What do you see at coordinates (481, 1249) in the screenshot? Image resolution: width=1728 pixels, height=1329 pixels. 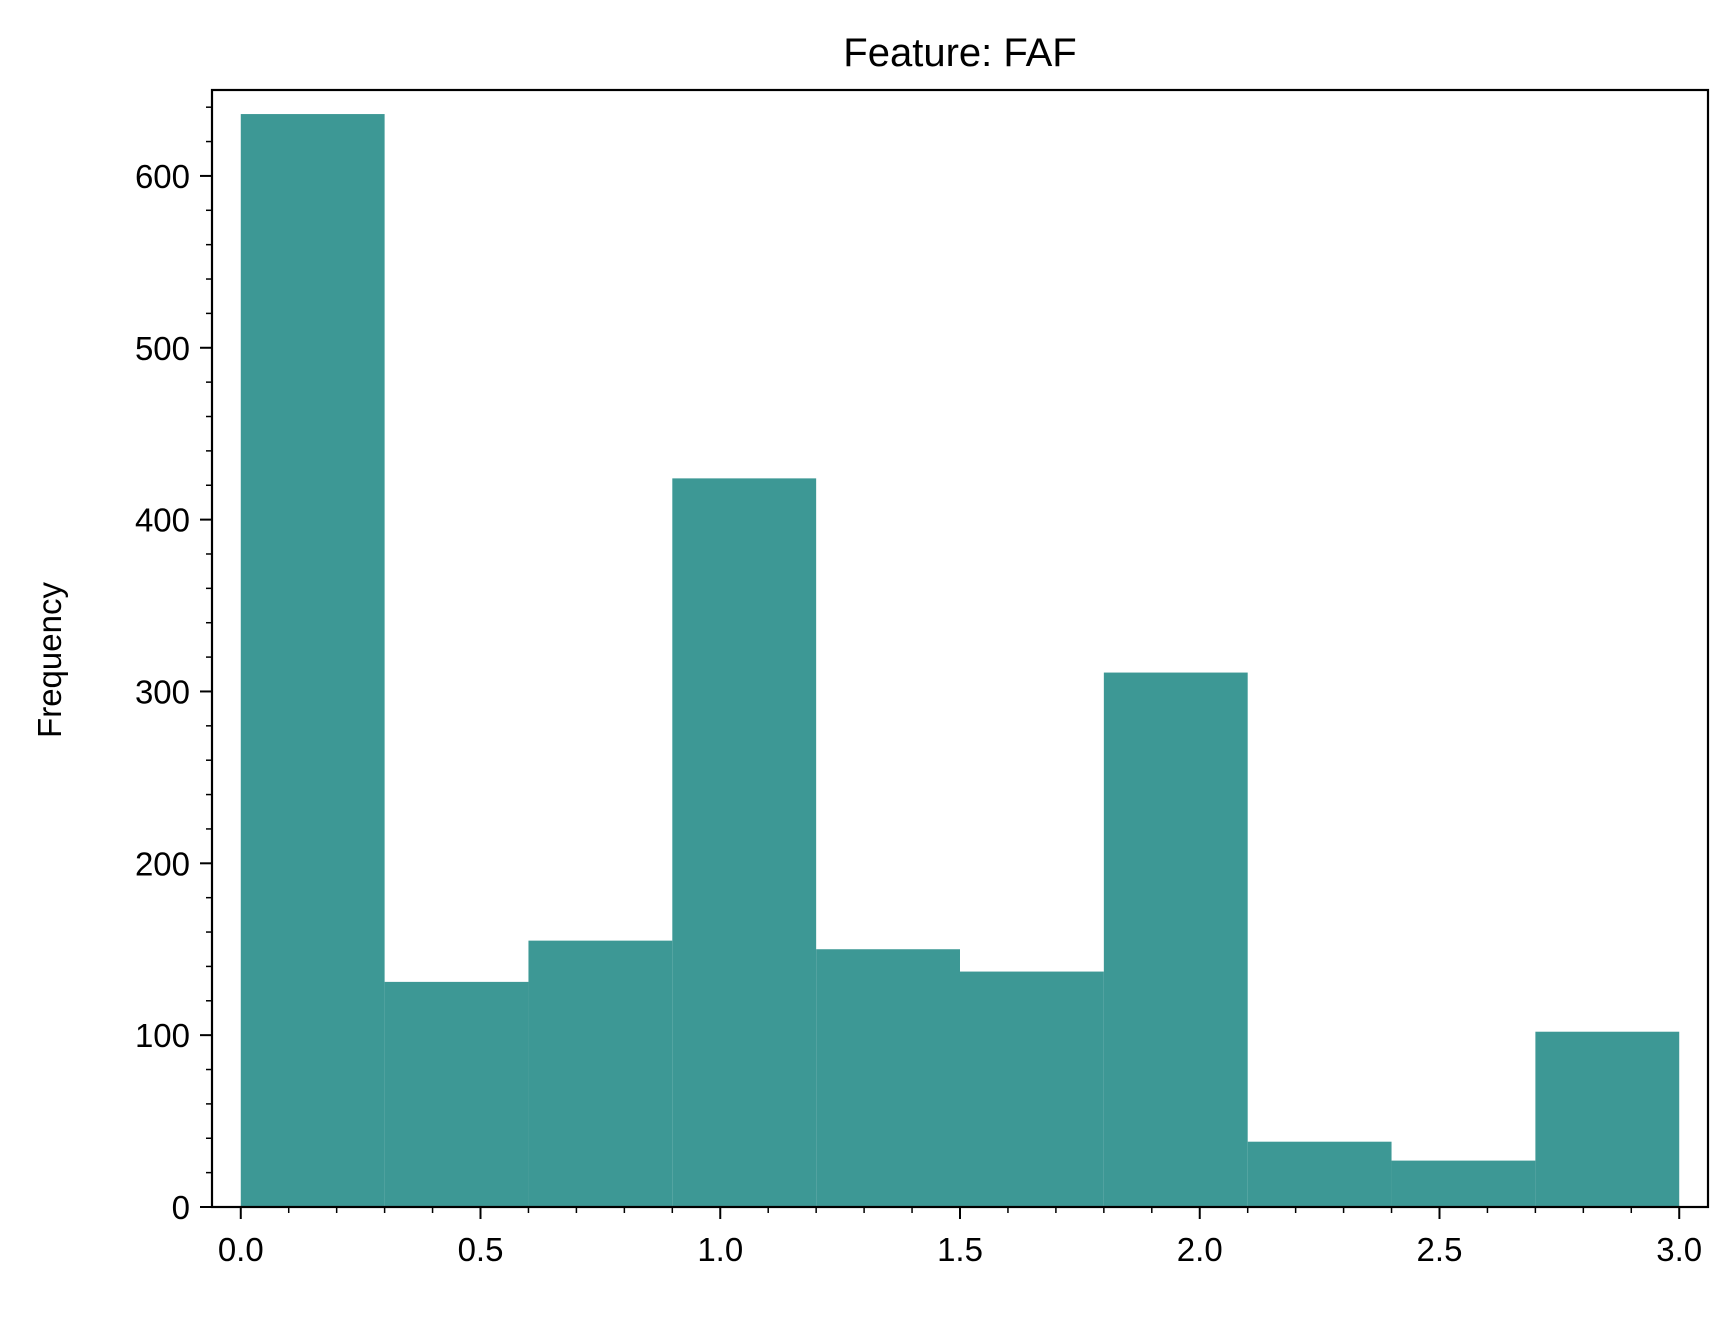 I see `x-tick-label: 0.5` at bounding box center [481, 1249].